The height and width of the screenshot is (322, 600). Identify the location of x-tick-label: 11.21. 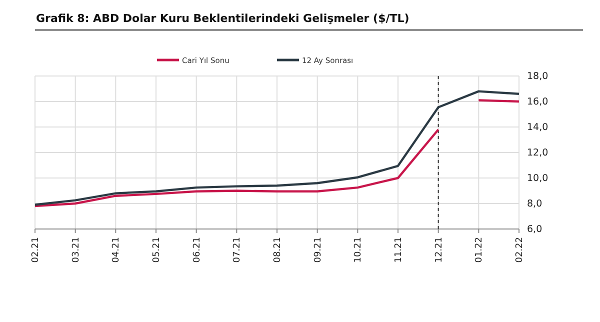
(399, 250).